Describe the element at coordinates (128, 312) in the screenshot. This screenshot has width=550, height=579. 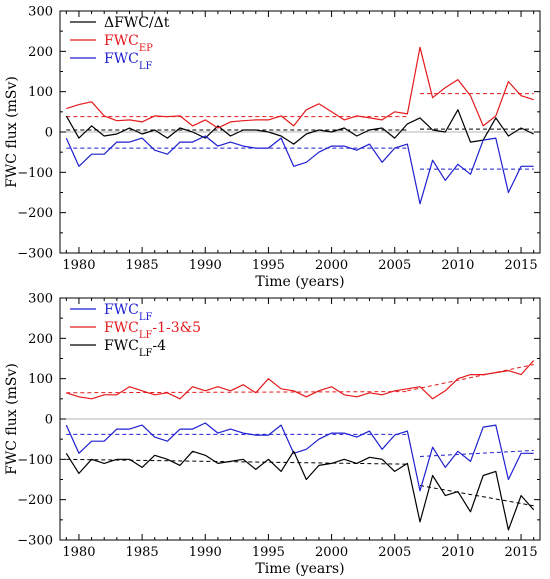
I see `legend-label-1: FWCLF` at that location.